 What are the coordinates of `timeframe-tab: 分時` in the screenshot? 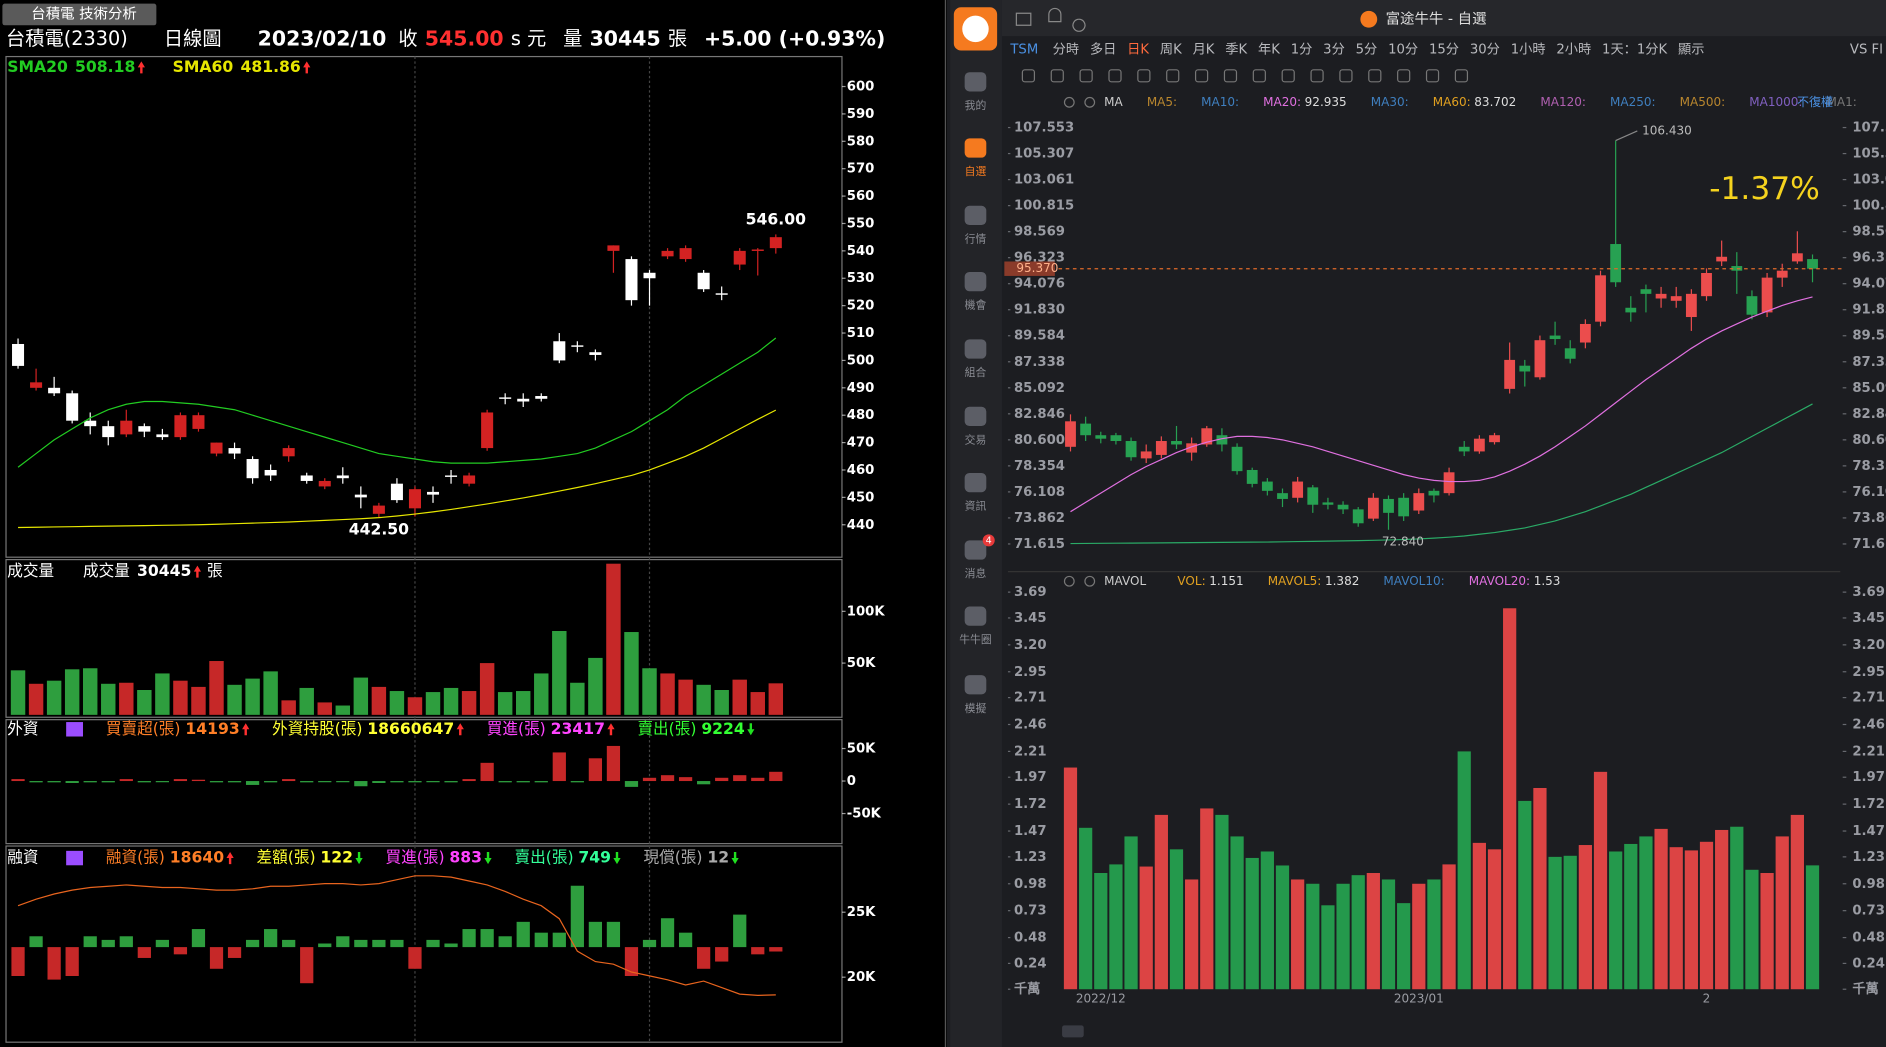 It's located at (1066, 49).